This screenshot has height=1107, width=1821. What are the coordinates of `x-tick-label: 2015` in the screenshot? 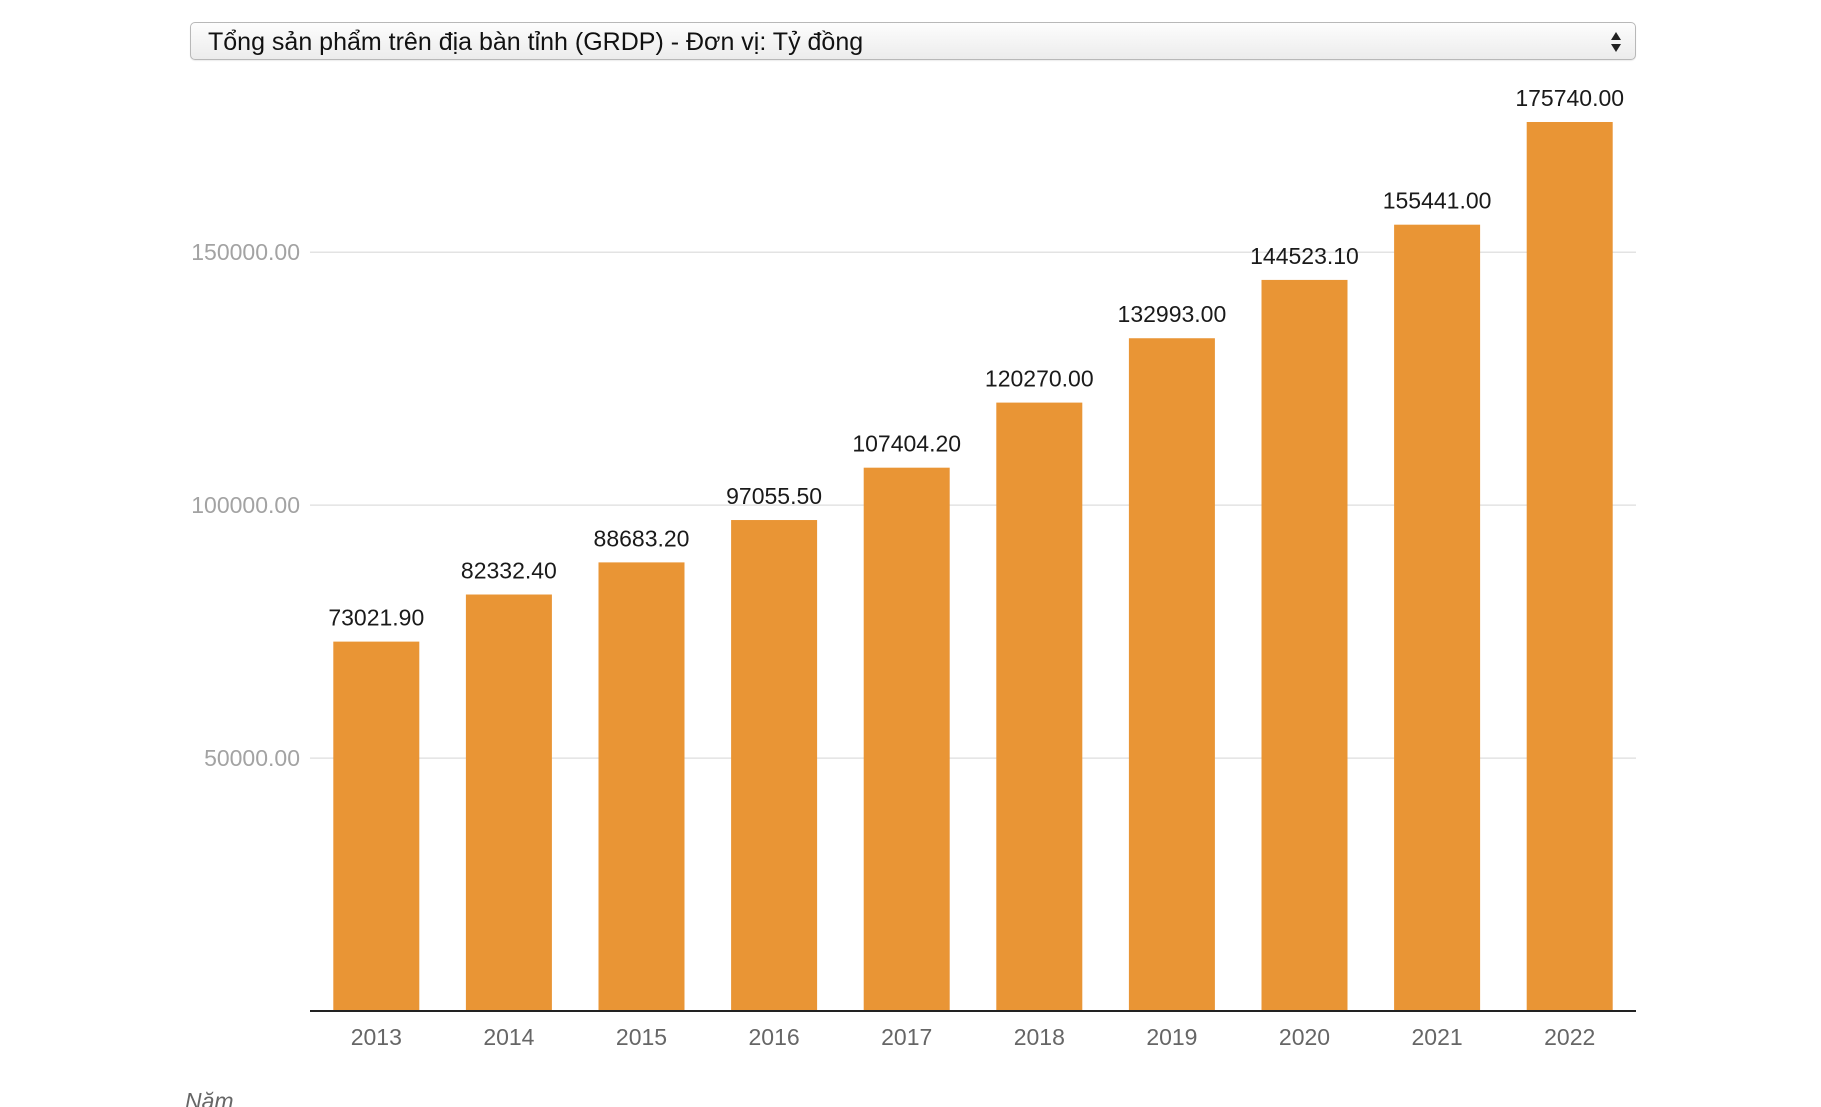 It's located at (641, 1037).